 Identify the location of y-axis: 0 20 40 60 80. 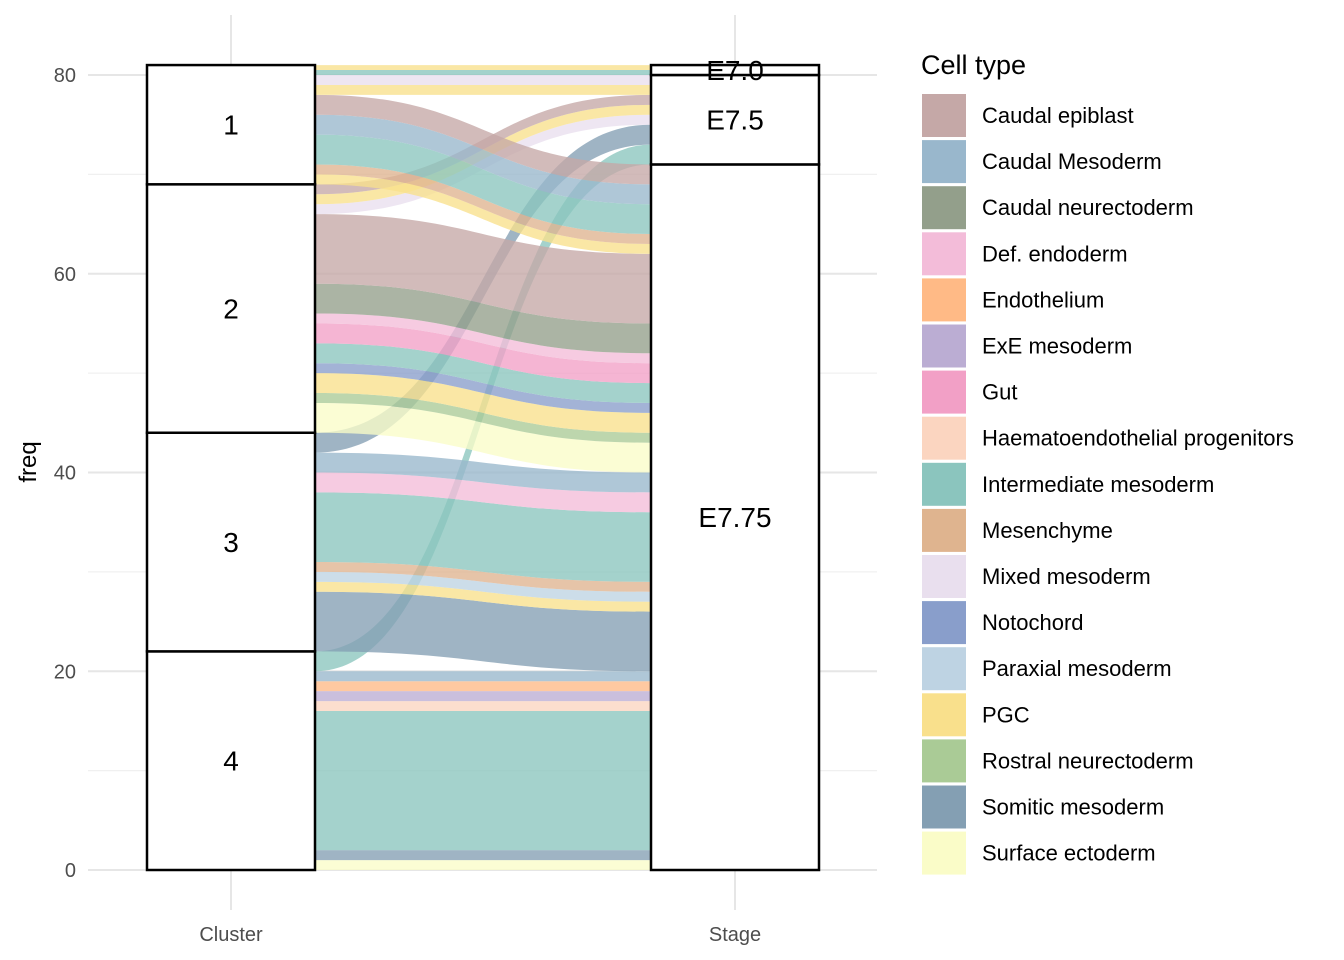
(65, 473).